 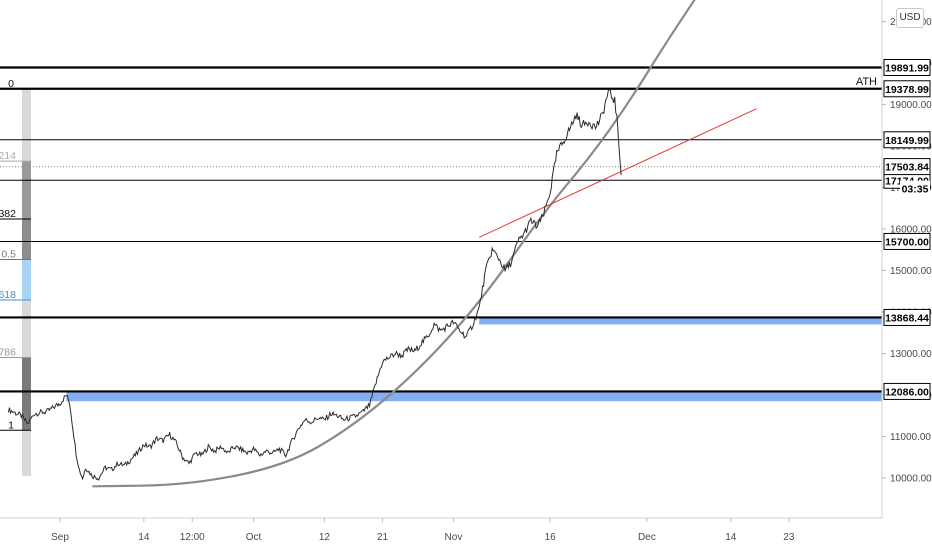 I want to click on countdown-tag: 03:35, so click(x=915, y=188).